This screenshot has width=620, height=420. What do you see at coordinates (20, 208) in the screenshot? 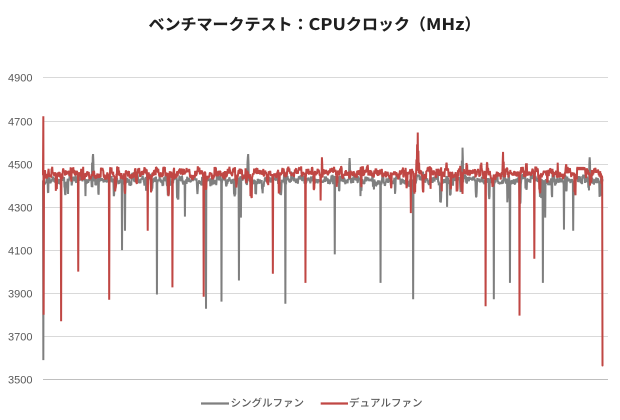
I see `svg-text: 4300` at bounding box center [20, 208].